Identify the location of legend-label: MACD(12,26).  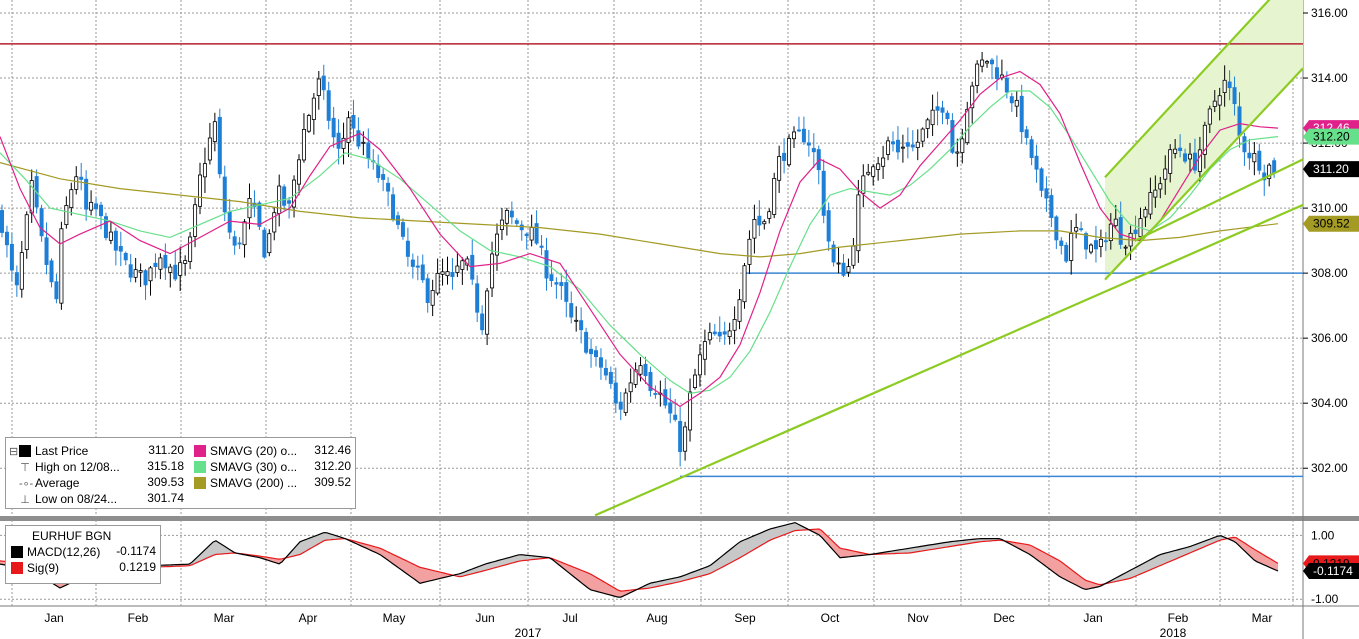
(64, 552).